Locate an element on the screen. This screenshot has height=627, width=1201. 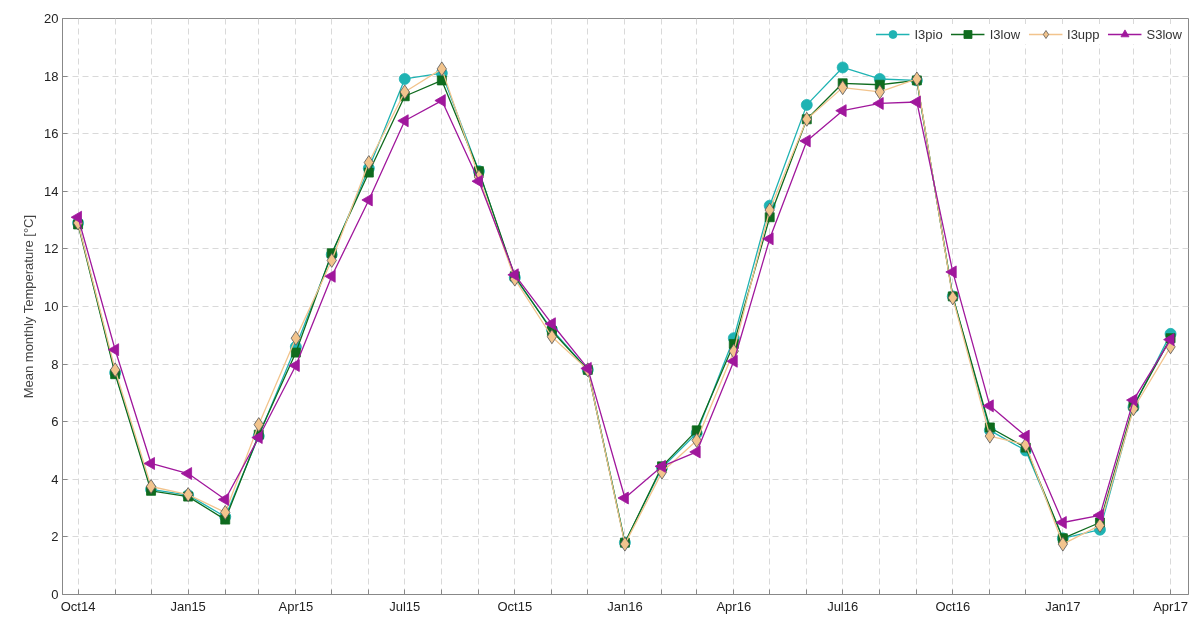
x-tick-label: Jul16 is located at coordinates (843, 606).